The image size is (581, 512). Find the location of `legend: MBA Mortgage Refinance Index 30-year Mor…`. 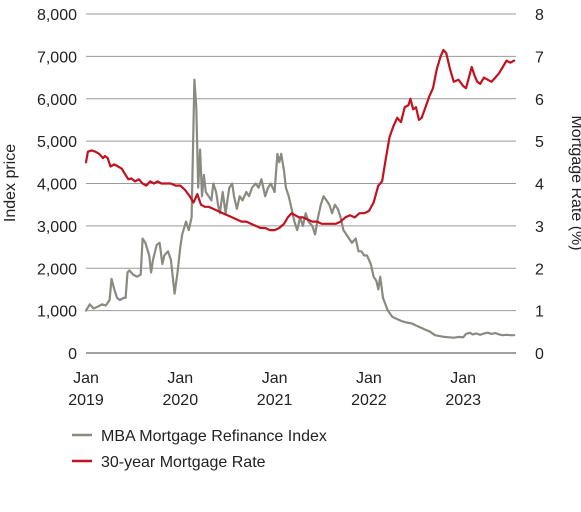

legend: MBA Mortgage Refinance Index 30-year Mor… is located at coordinates (199, 449).